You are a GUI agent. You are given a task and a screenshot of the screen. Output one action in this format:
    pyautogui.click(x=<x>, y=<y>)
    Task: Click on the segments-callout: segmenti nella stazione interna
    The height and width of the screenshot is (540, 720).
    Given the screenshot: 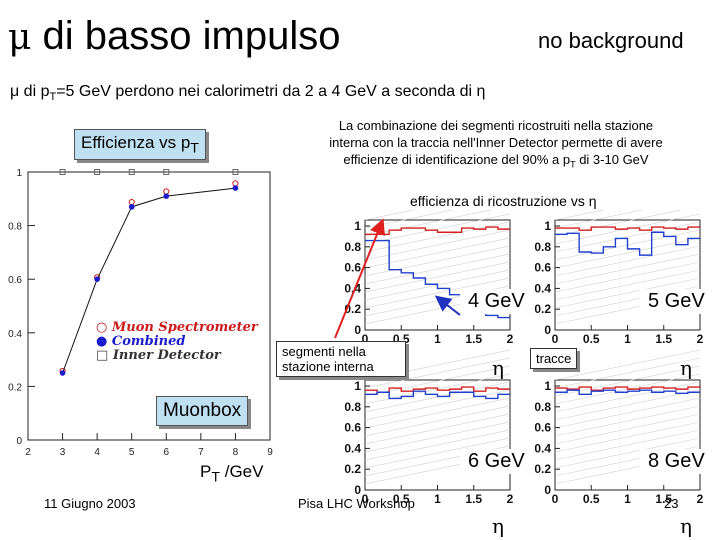 What is the action you would take?
    pyautogui.click(x=341, y=359)
    